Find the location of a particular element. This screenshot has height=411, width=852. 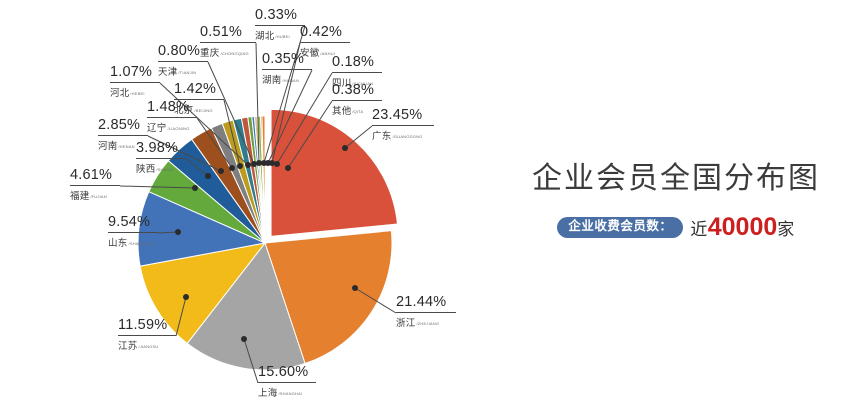

leader-dot-zhejiang is located at coordinates (355, 288).